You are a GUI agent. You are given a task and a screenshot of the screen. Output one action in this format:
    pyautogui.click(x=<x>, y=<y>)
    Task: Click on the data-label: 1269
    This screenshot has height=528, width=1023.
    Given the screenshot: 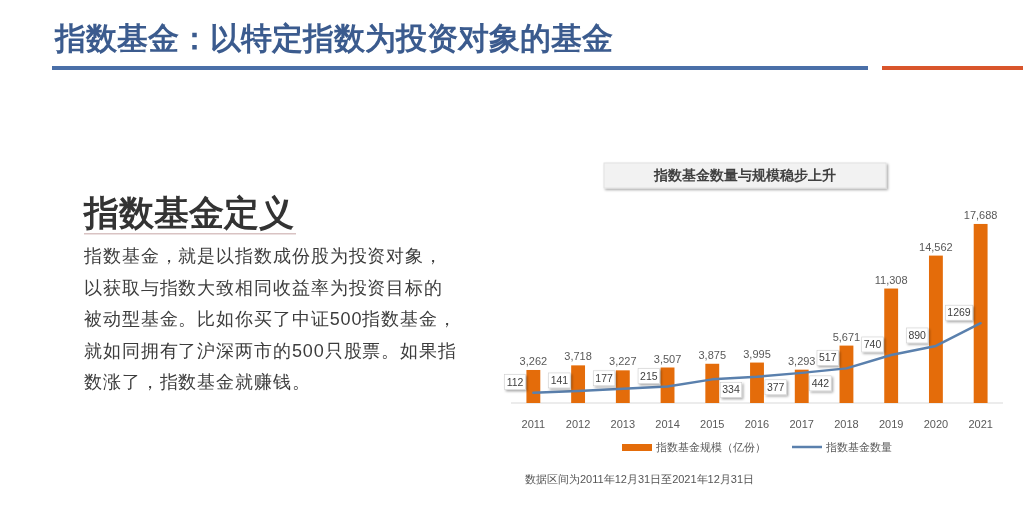 What is the action you would take?
    pyautogui.click(x=959, y=312)
    